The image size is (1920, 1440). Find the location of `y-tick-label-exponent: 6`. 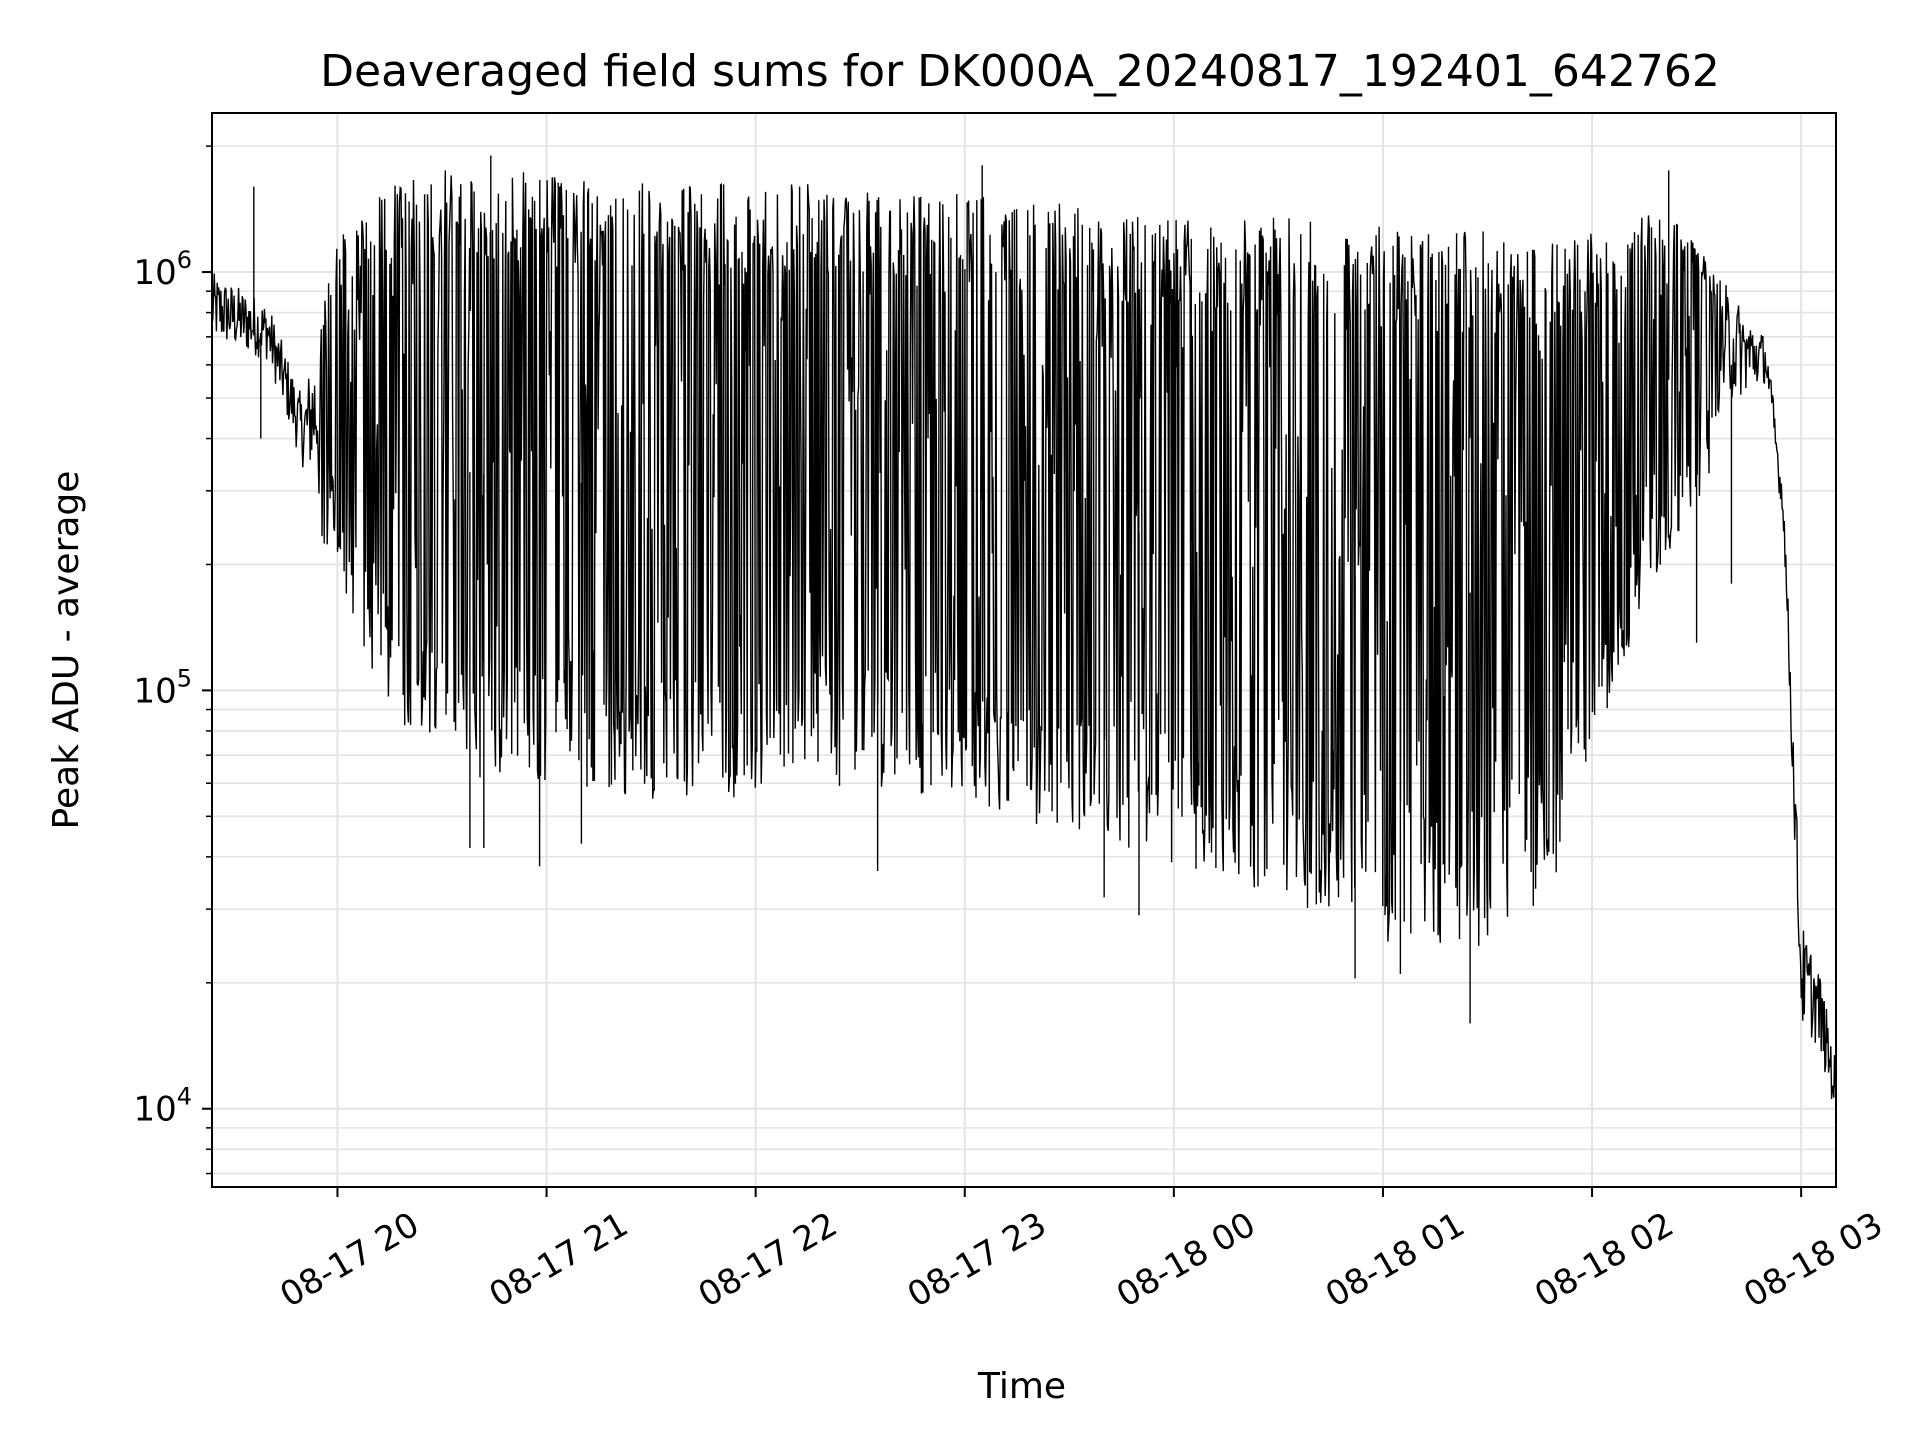

y-tick-label-exponent: 6 is located at coordinates (184, 260).